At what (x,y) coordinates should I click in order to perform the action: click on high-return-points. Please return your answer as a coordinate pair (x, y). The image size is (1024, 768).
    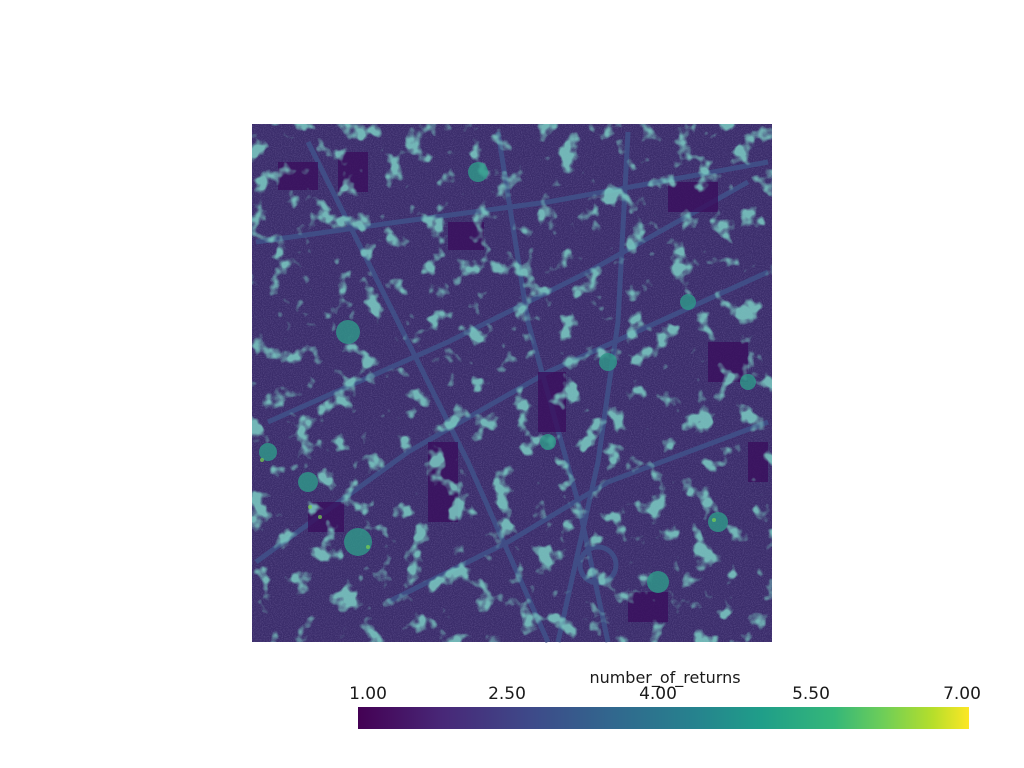
    Looking at the image, I should click on (488, 503).